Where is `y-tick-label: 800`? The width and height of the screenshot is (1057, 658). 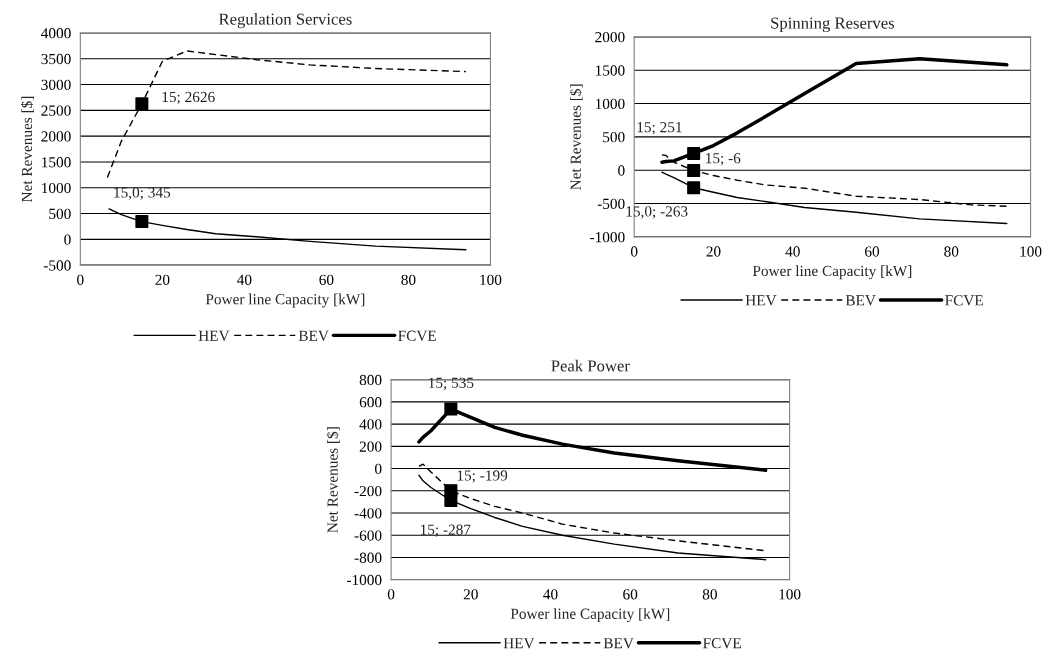 y-tick-label: 800 is located at coordinates (370, 380).